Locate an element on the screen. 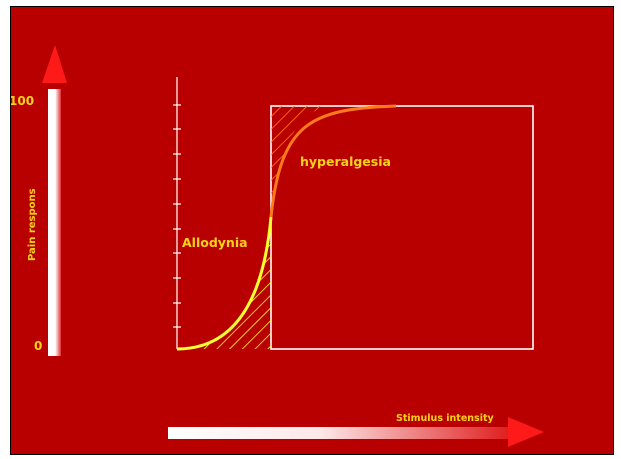 The height and width of the screenshot is (459, 621). response-axis is located at coordinates (177, 213).